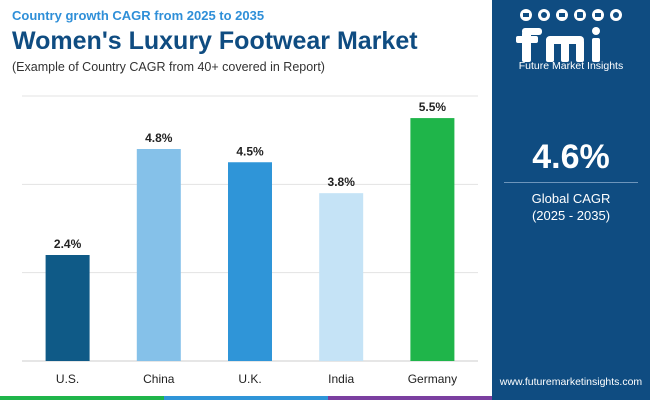  Describe the element at coordinates (158, 255) in the screenshot. I see `bar-china` at that location.